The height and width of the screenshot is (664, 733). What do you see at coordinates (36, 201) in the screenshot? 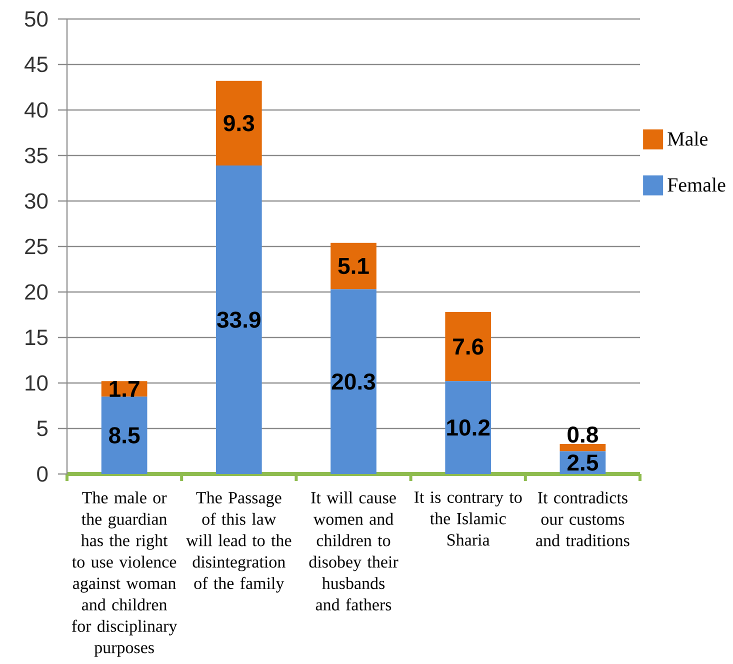
I see `y-tick-label: 30` at bounding box center [36, 201].